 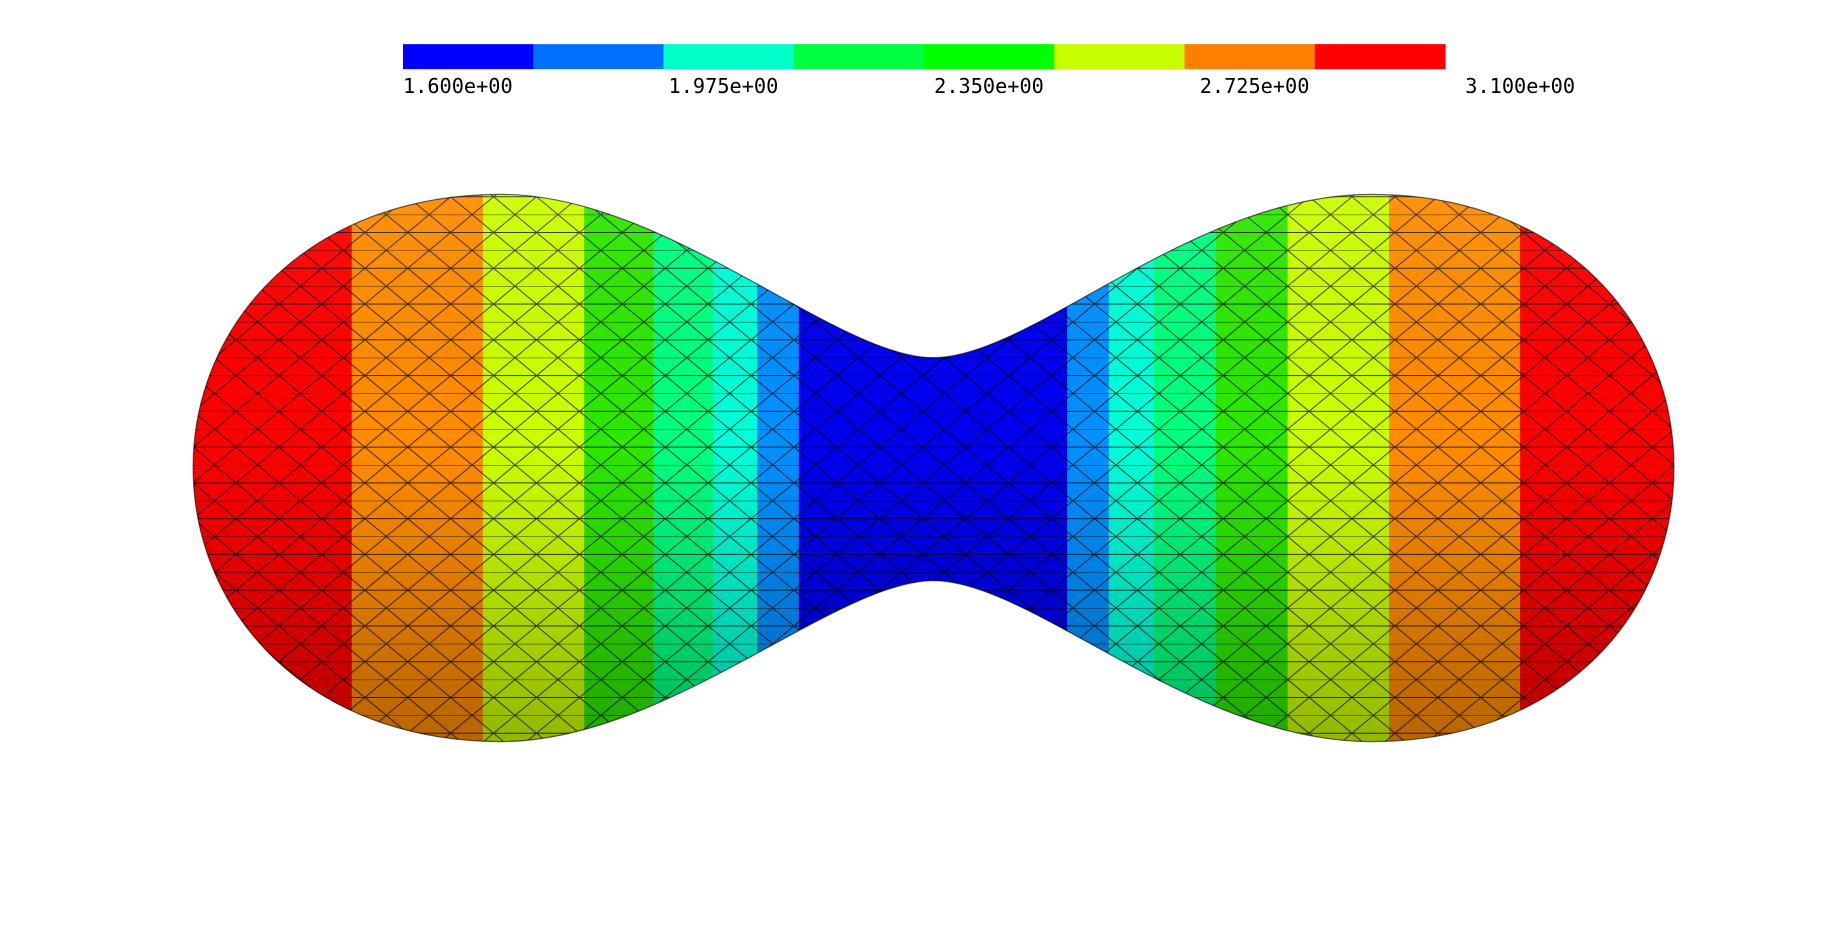 What do you see at coordinates (1520, 86) in the screenshot?
I see `colorbar-label: 3.100e+00` at bounding box center [1520, 86].